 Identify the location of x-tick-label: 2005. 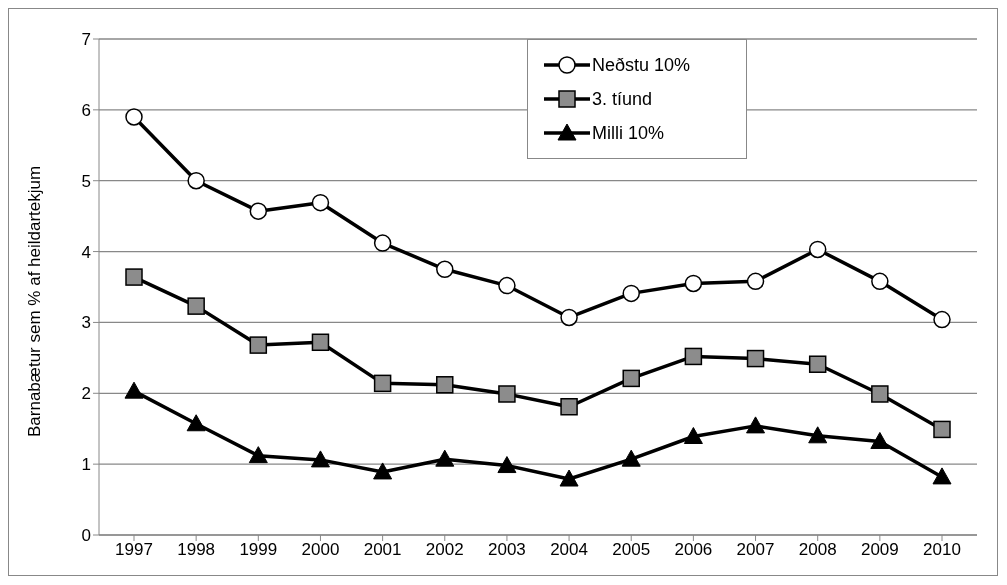
(631, 550).